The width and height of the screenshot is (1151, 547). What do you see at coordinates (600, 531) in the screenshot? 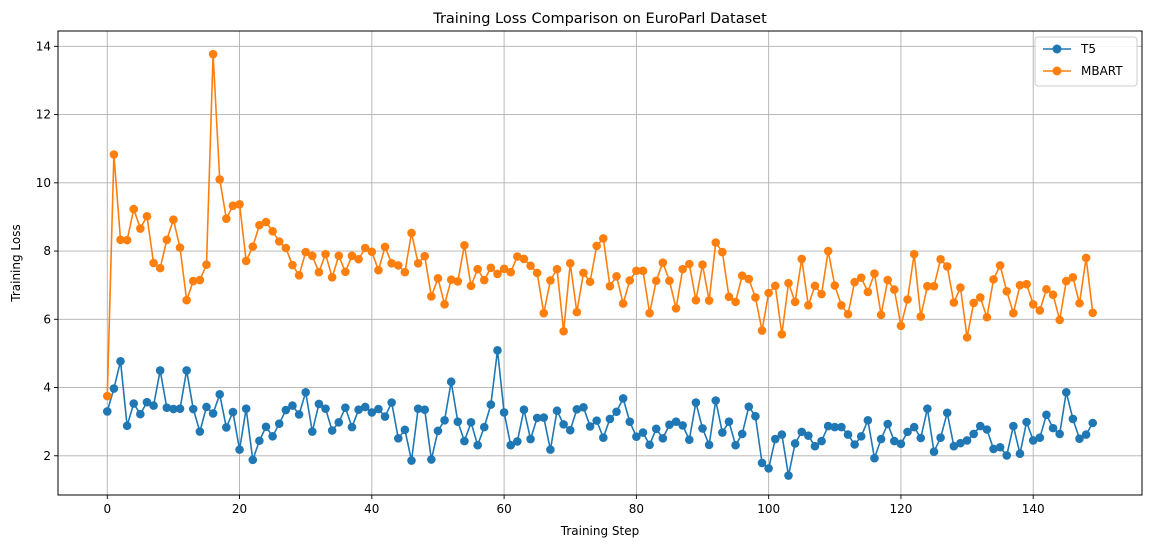
I see `x-axis-label: Training Step` at bounding box center [600, 531].